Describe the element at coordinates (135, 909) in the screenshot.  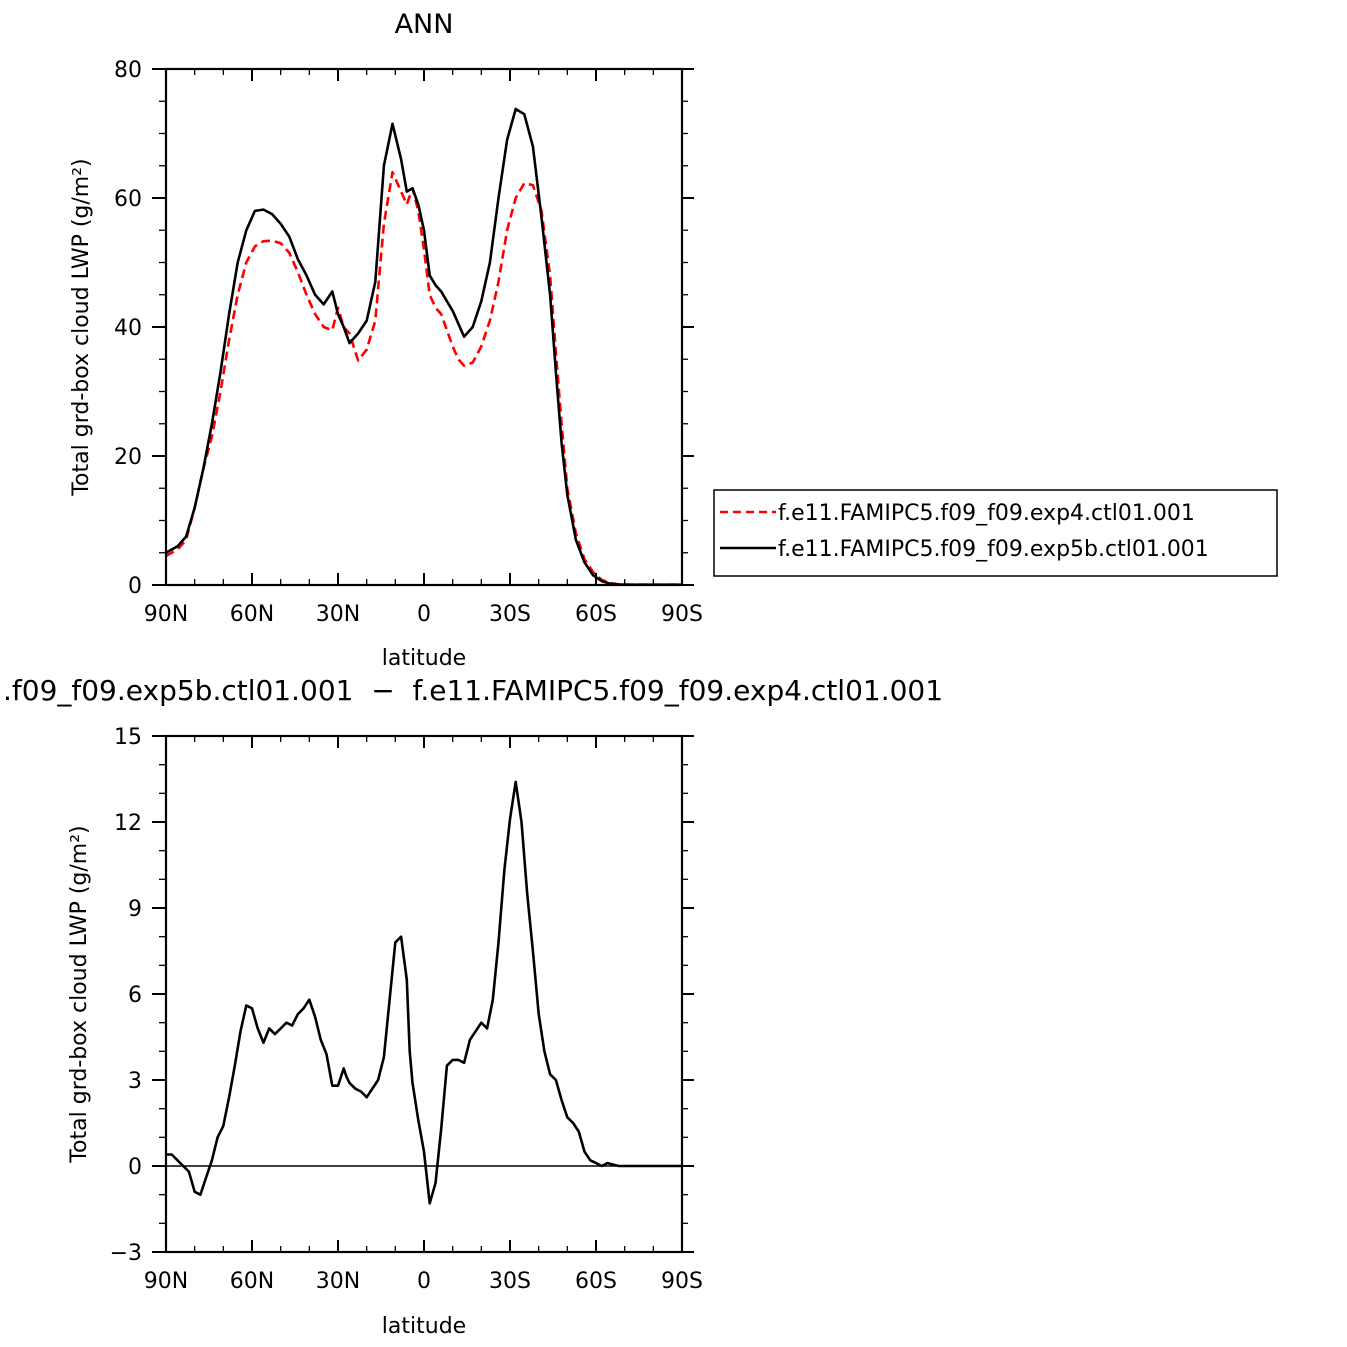
I see `y-tick-label: 9` at that location.